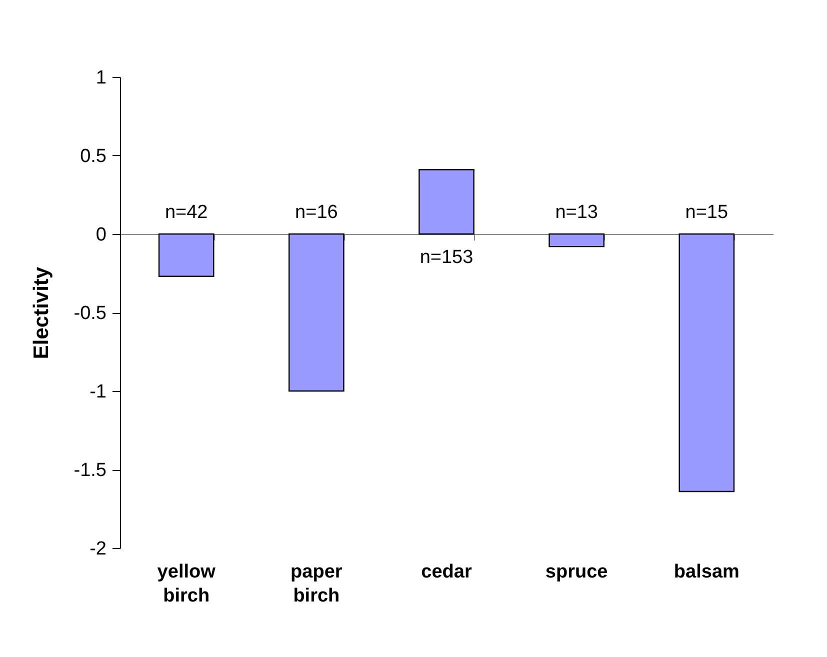  Describe the element at coordinates (93, 156) in the screenshot. I see `y-tick-label: 0.5` at that location.